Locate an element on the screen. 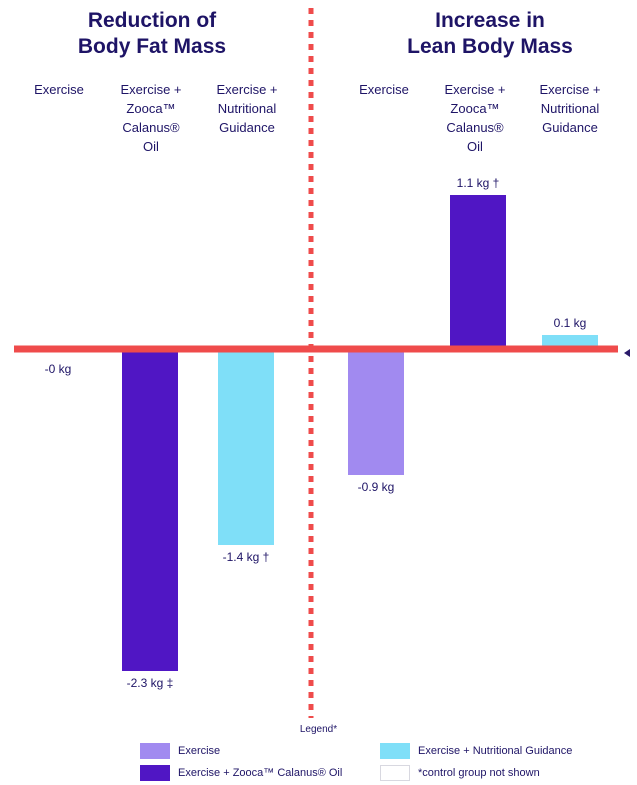 This screenshot has width=637, height=785. legend-item-nutrition: Exercise + Nutritional Guidance is located at coordinates (476, 751).